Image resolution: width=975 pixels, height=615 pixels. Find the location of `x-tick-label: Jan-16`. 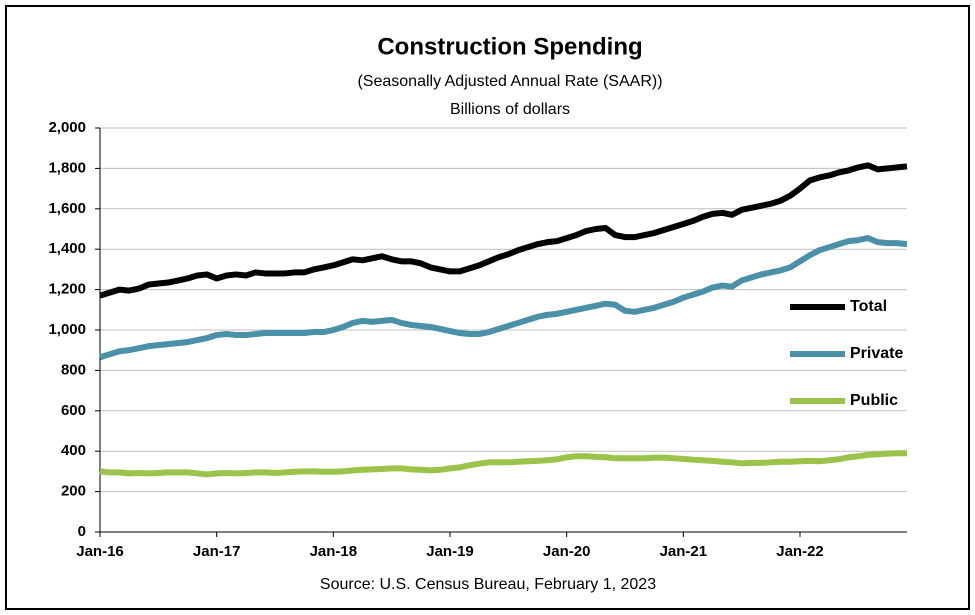

x-tick-label: Jan-16 is located at coordinates (100, 551).